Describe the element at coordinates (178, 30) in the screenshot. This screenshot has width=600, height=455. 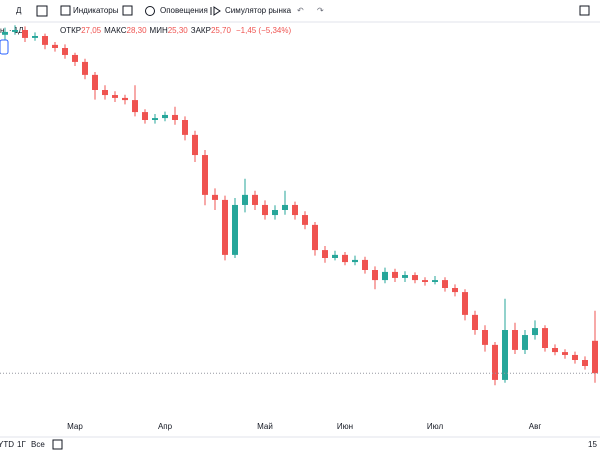
I see `legend-value: 25,30` at that location.